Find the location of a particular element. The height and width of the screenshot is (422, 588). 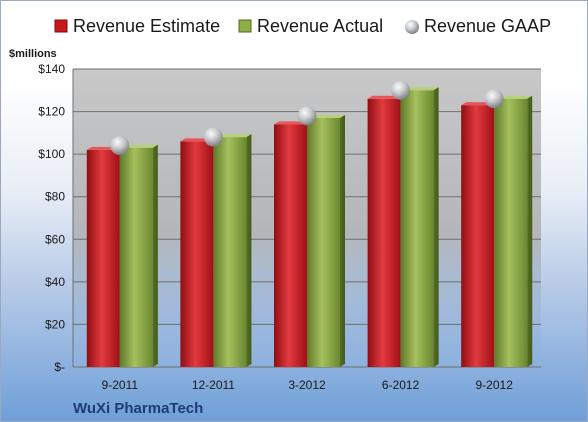

y-tick-label: $60 is located at coordinates (55, 239).